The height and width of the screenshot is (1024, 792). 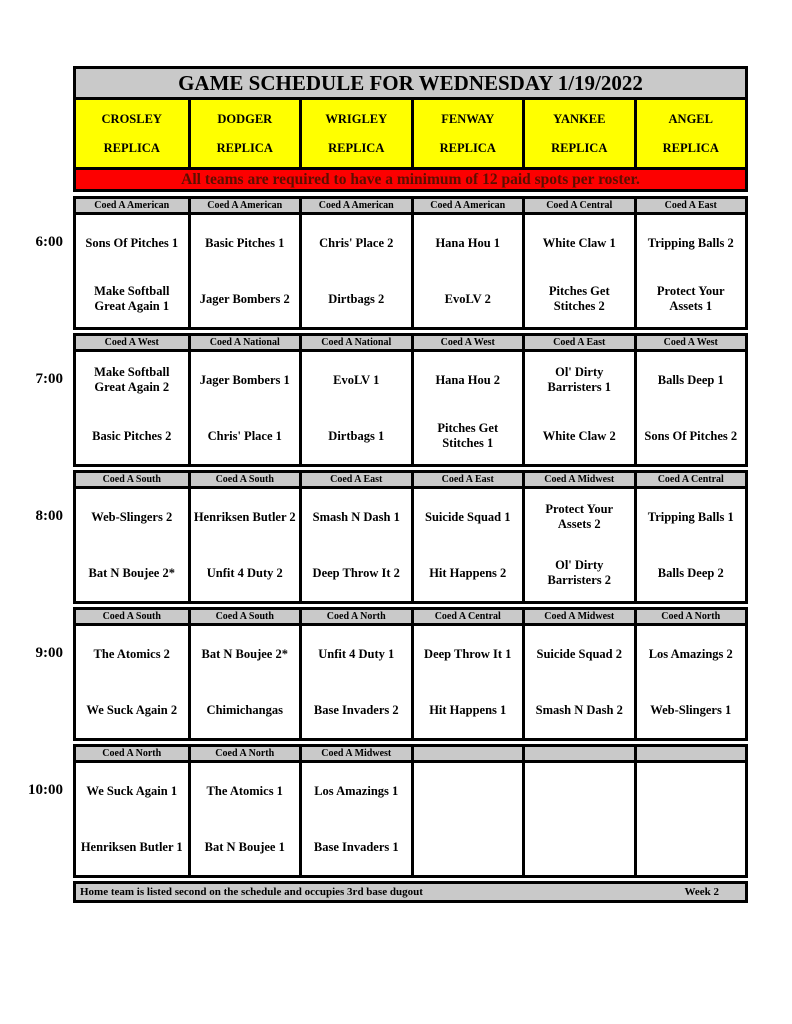 What do you see at coordinates (466, 133) in the screenshot?
I see `stadium-header-fenway: FENWAY REPLICA` at bounding box center [466, 133].